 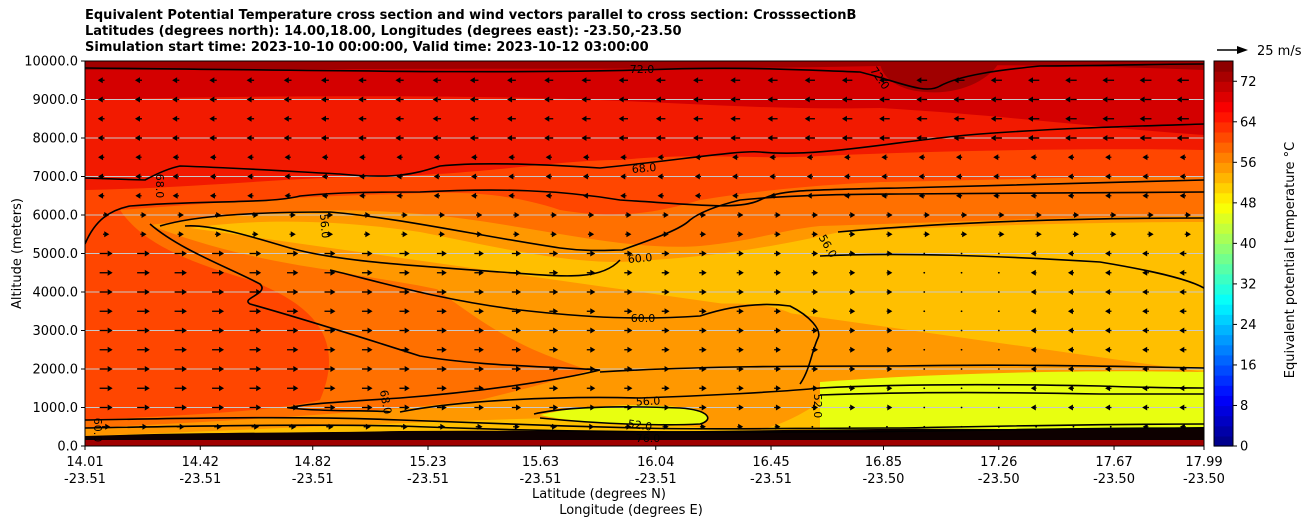 I want to click on contour-label: 72.0, so click(x=642, y=69).